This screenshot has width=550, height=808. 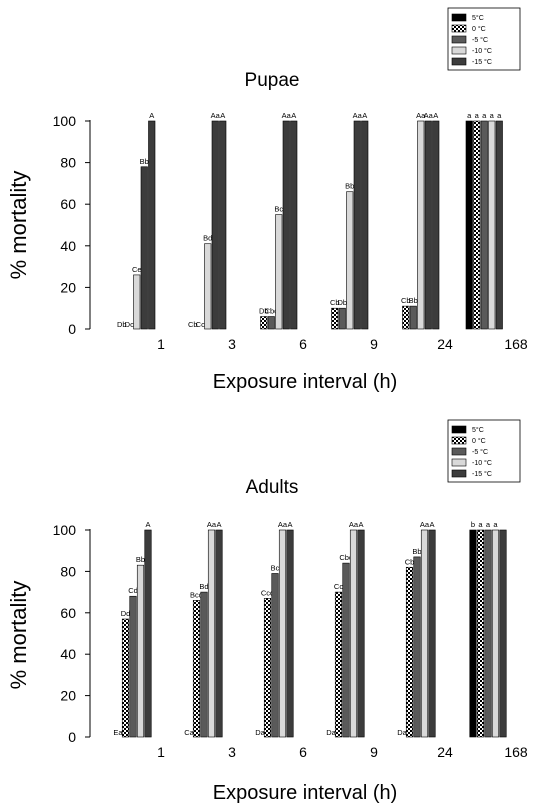 I want to click on legend-label: -15 °C, so click(x=482, y=62).